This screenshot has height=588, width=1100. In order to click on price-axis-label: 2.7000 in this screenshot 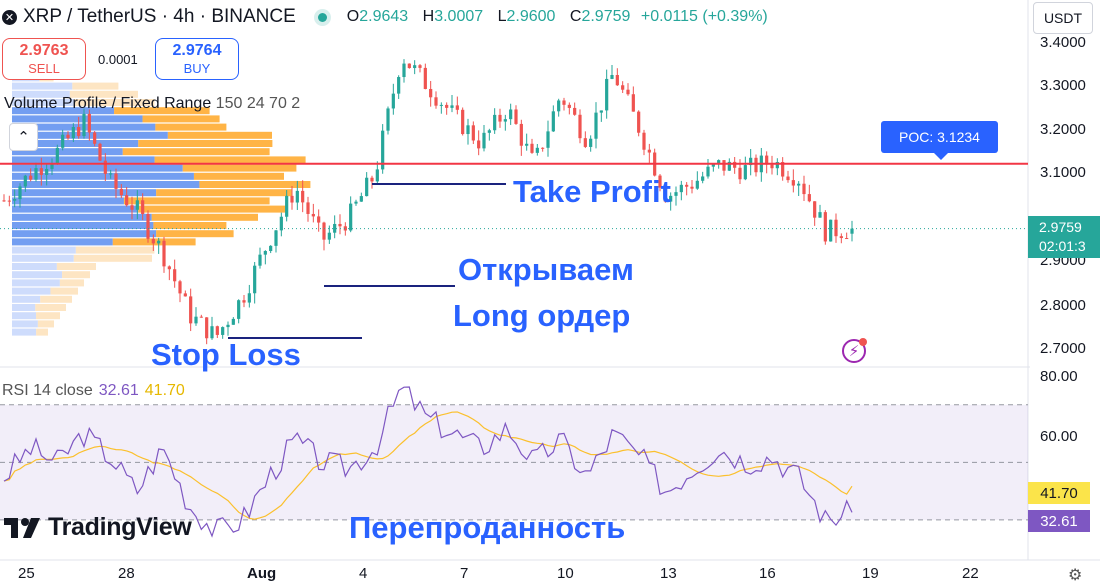, I will do `click(1063, 348)`.